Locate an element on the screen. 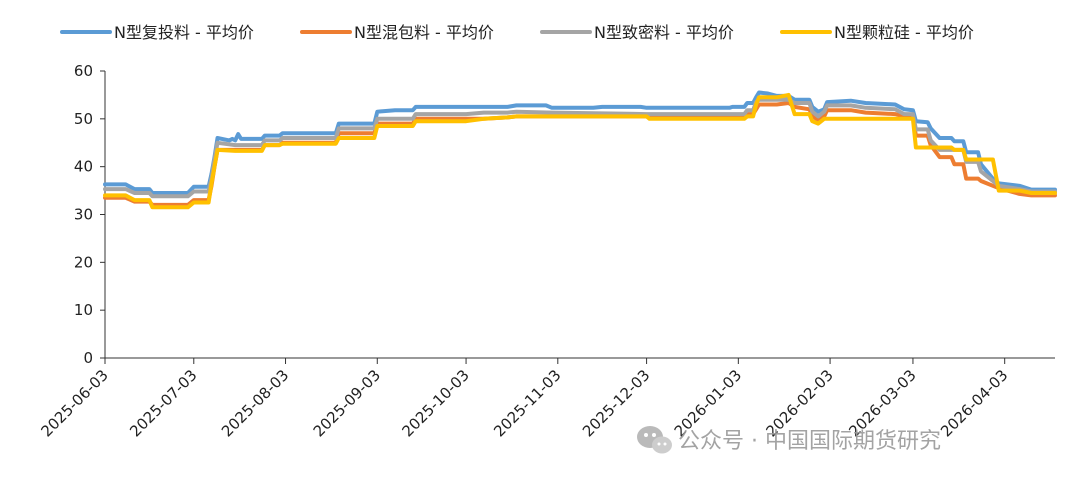 Image resolution: width=1080 pixels, height=484 pixels. y-tick-label: 40 is located at coordinates (83, 167).